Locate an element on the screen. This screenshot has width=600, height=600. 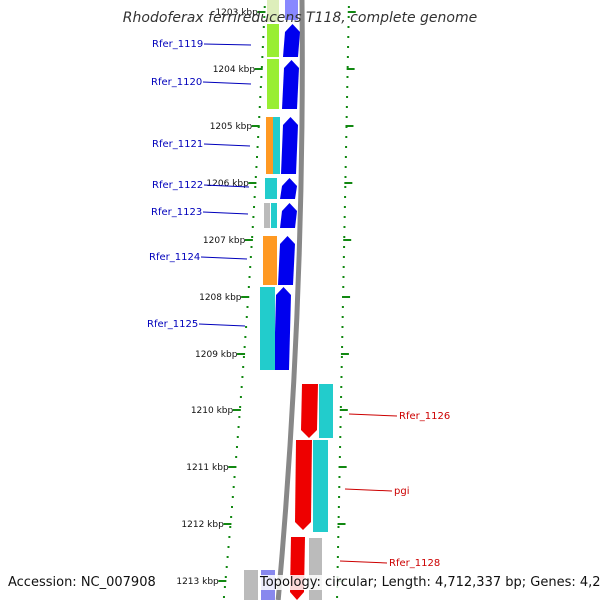
accession-text: Accession: NC_007908 is located at coordinates (82, 582).